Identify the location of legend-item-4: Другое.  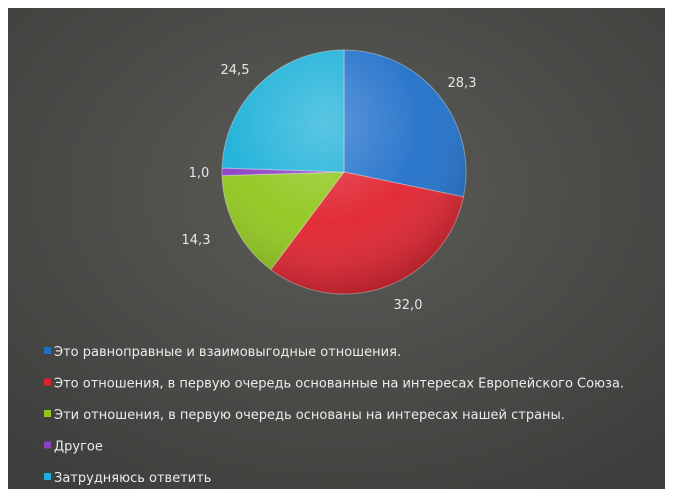
(73, 447).